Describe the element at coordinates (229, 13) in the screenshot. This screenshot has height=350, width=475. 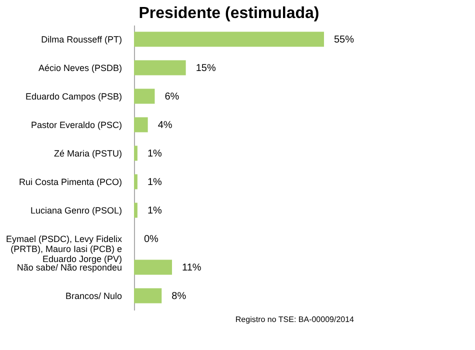
I see `chart-title: Presidente (estimulada)` at that location.